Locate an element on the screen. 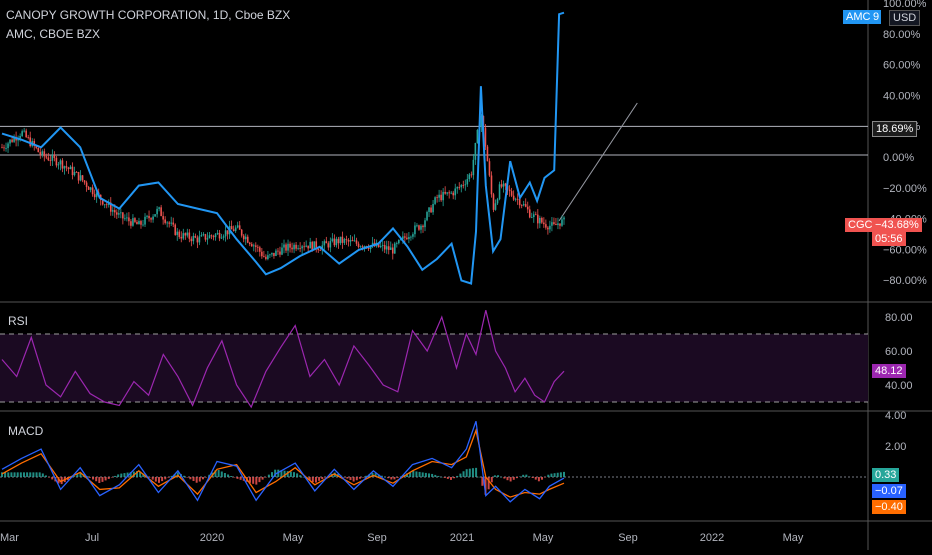 This screenshot has width=932, height=555. price-tick-label: −80.00% is located at coordinates (905, 281).